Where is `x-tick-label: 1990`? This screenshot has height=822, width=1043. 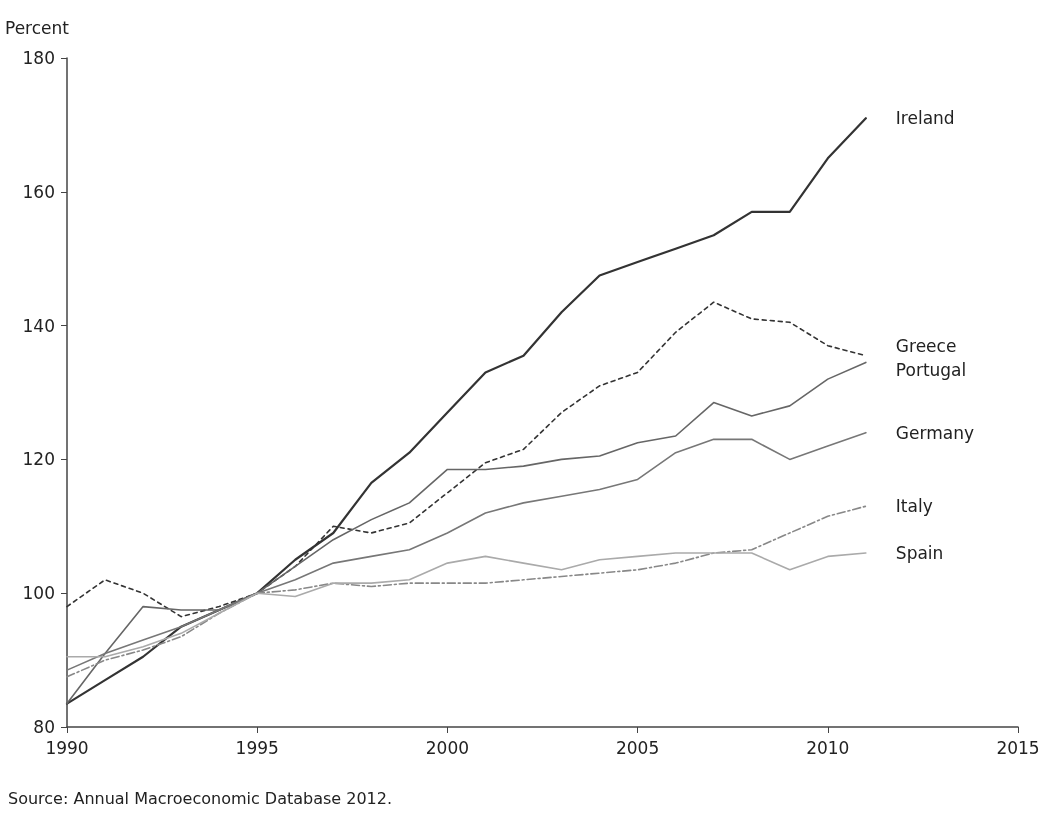 x-tick-label: 1990 is located at coordinates (67, 747).